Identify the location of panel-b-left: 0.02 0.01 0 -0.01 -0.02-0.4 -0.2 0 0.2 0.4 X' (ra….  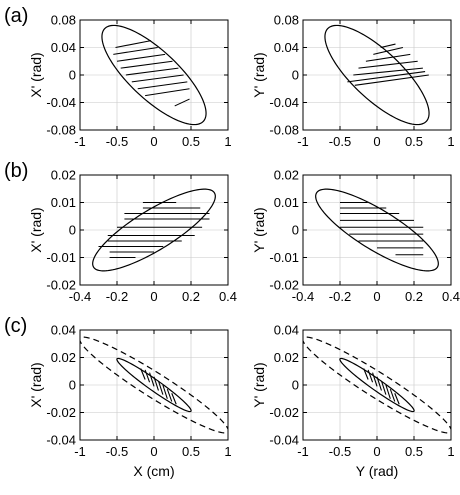
(132, 236).